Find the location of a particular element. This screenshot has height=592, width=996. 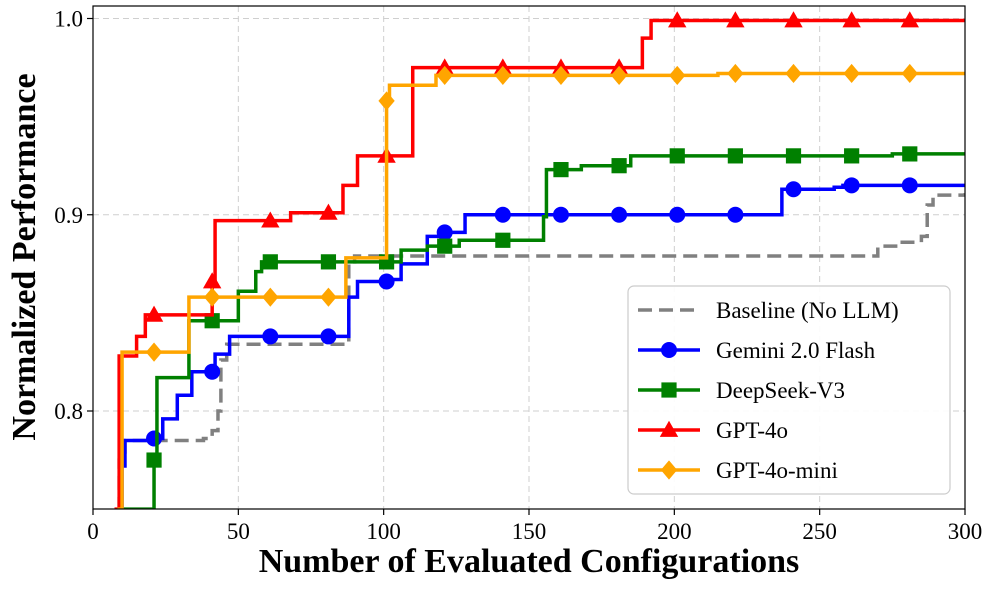

x-axis-title: Number of Evaluated Configurations is located at coordinates (529, 561).